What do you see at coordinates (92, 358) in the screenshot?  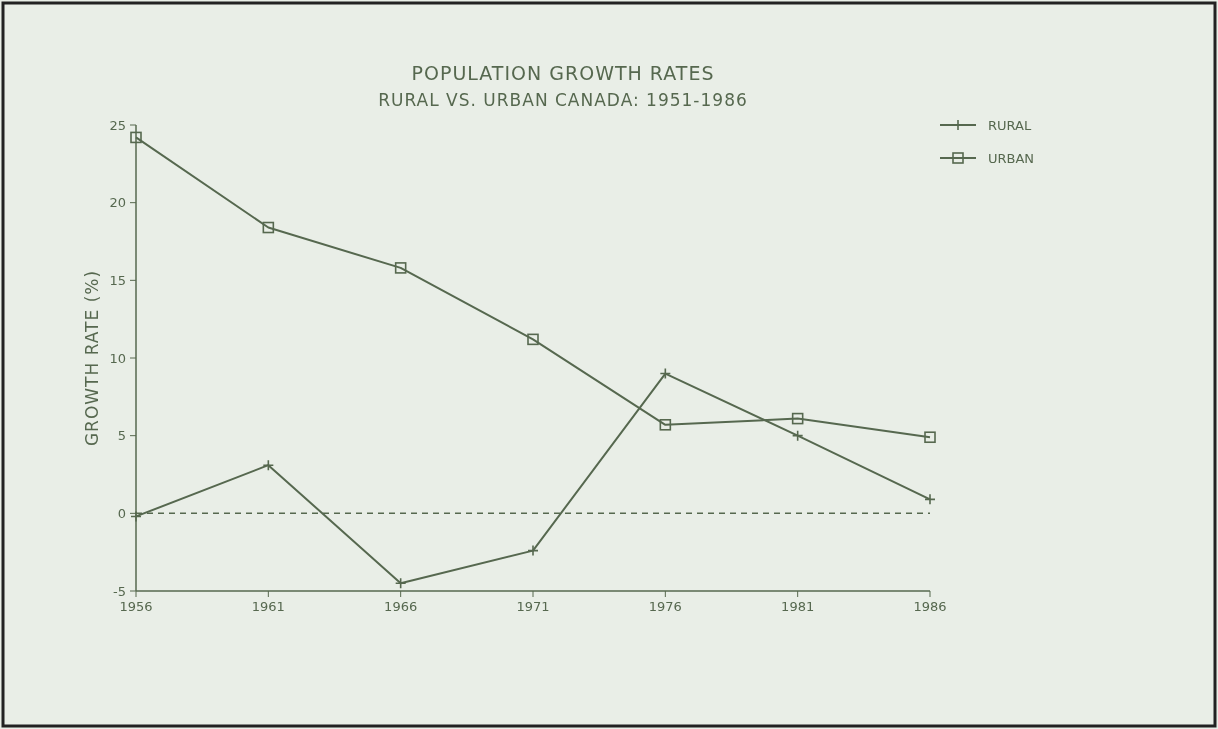 I see `y-axis-title: GROWTH RATE (%)` at bounding box center [92, 358].